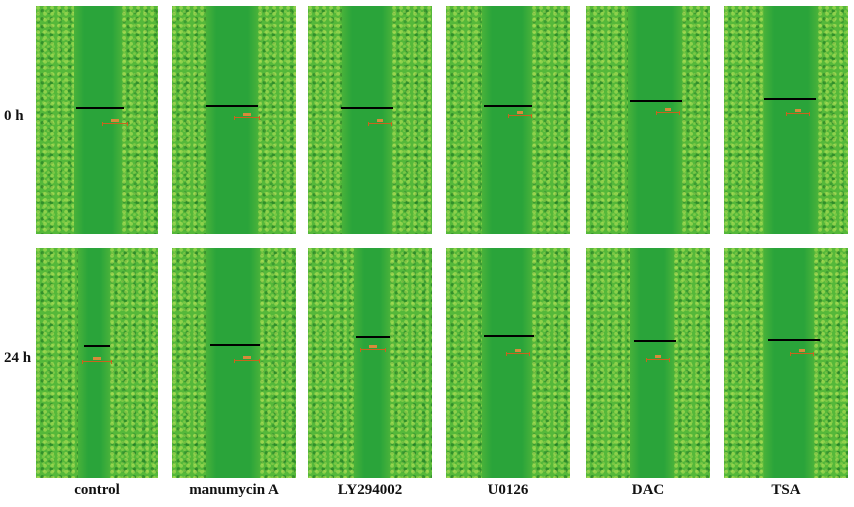 Image resolution: width=854 pixels, height=507 pixels. I want to click on column-label-ly294002: LY294002, so click(370, 490).